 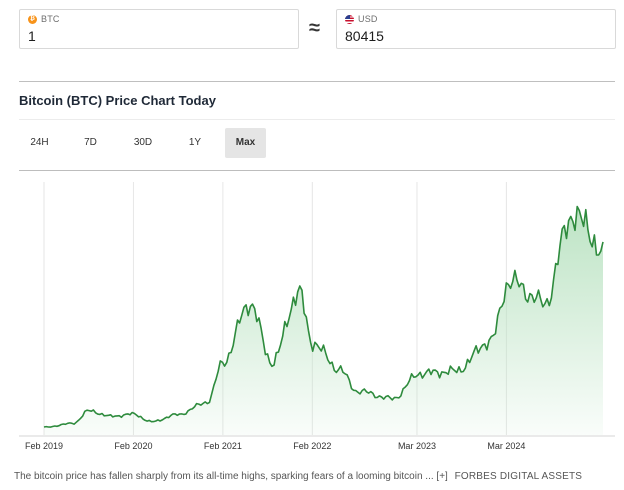 I want to click on usd-currency-label: USD, so click(x=361, y=19).